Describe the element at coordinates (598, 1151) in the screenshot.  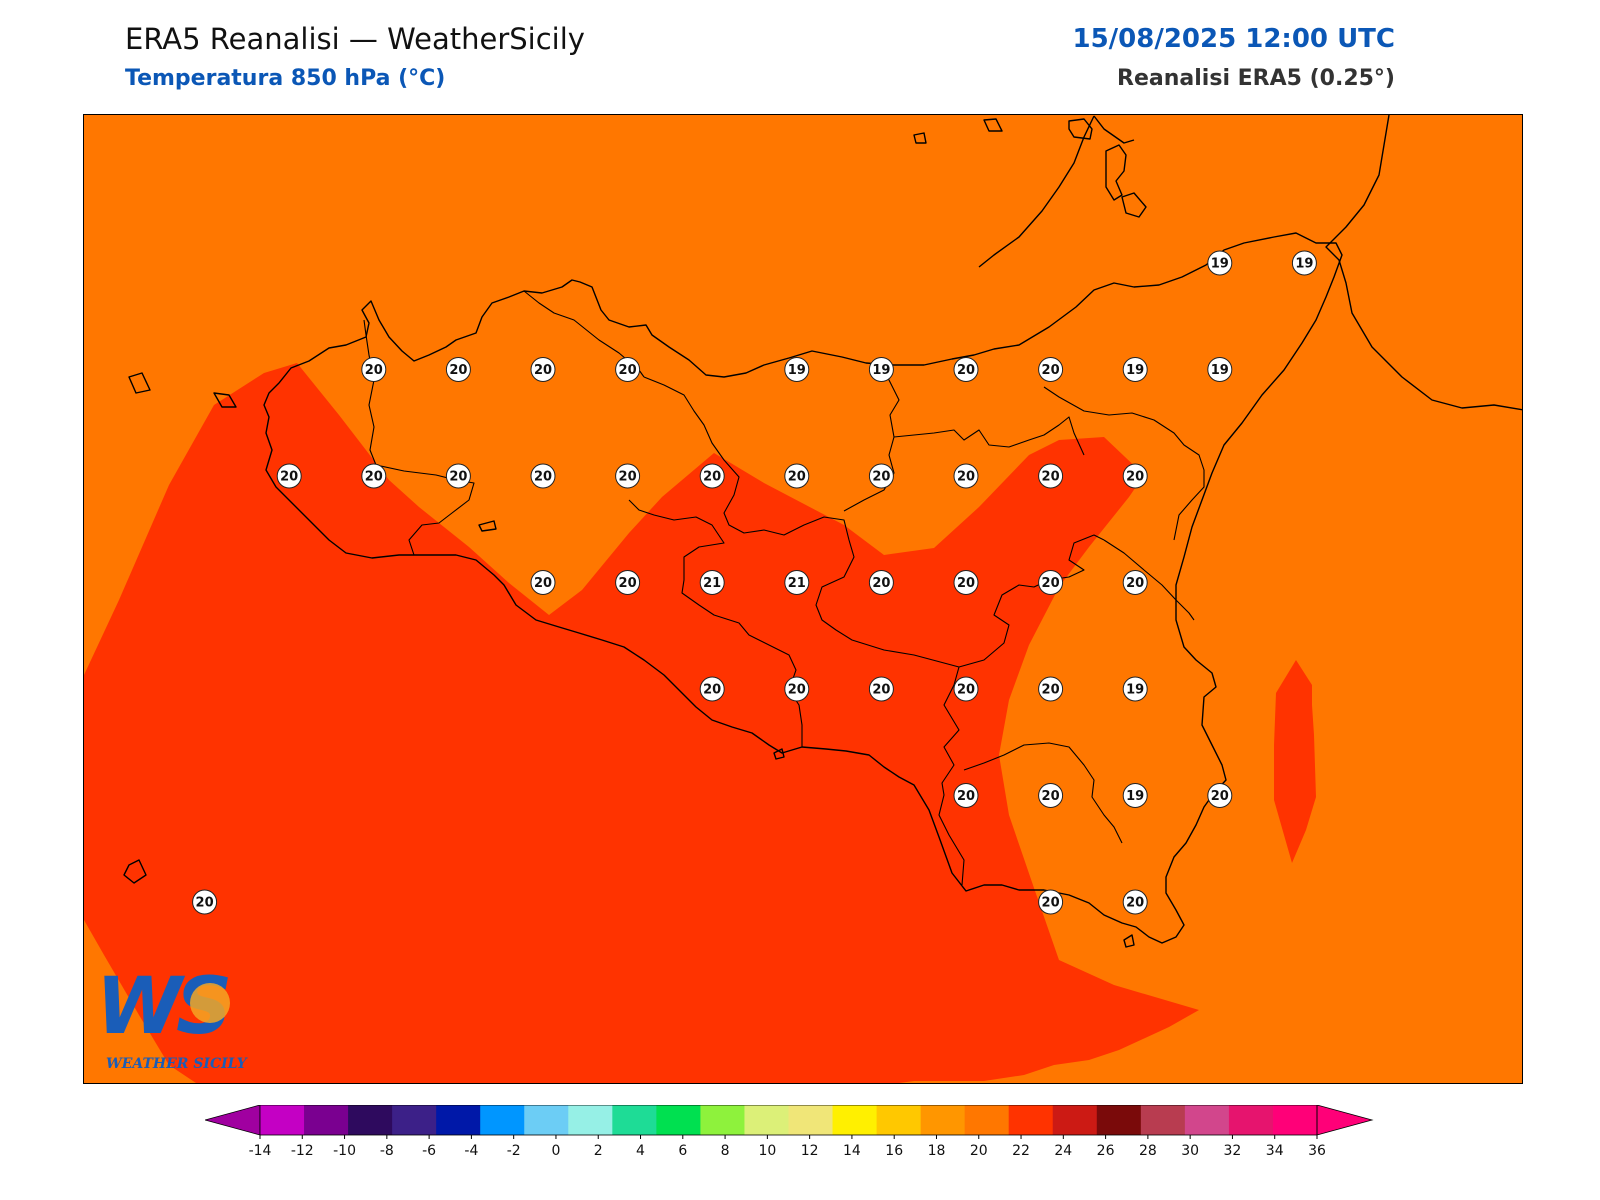
I see `colorbar-tick-label: 2` at that location.